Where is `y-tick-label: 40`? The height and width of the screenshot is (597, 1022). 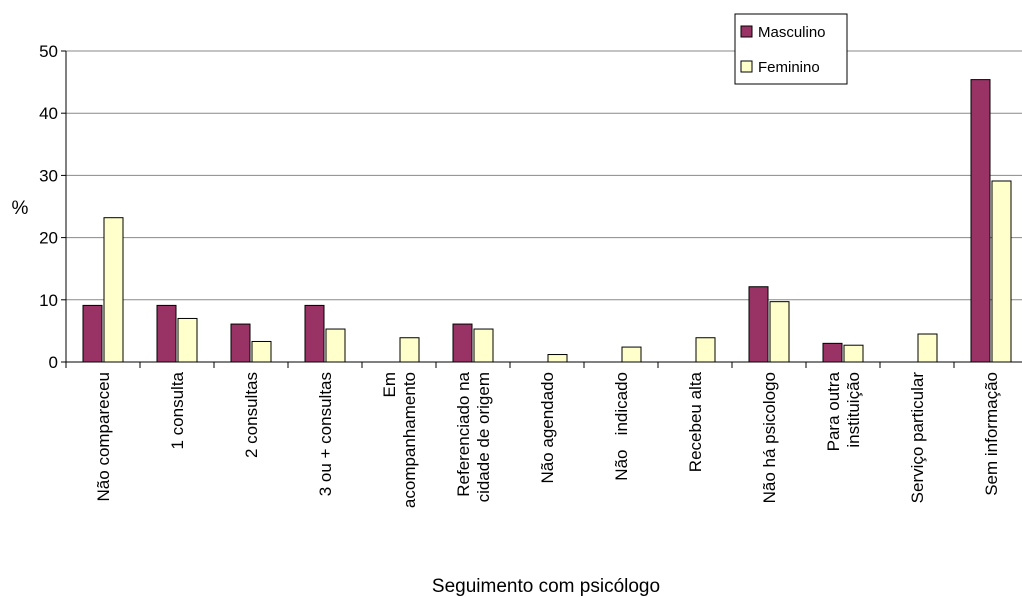 y-tick-label: 40 is located at coordinates (48, 113).